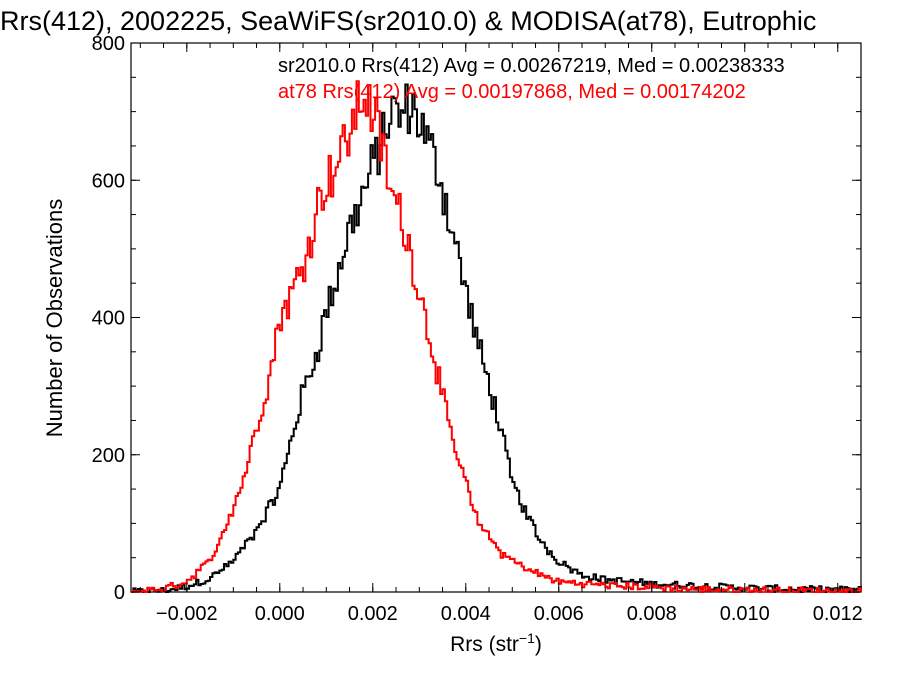 This screenshot has height=675, width=900. I want to click on y-tick-label: 0, so click(119, 593).